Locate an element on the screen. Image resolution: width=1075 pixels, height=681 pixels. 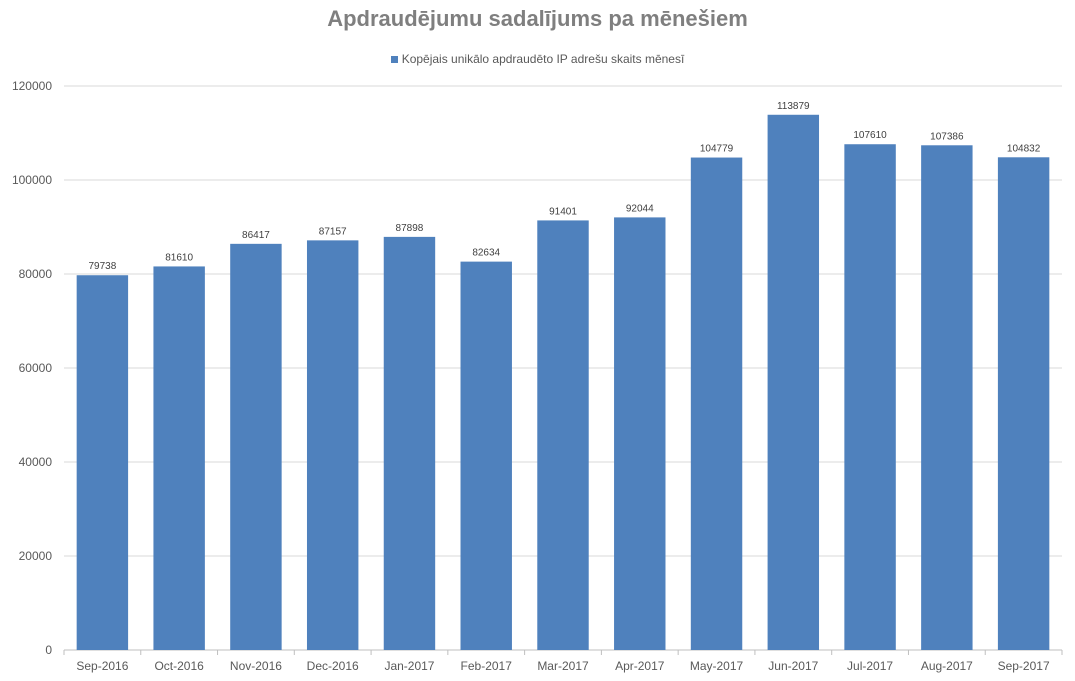
data-label: 104779 is located at coordinates (717, 149).